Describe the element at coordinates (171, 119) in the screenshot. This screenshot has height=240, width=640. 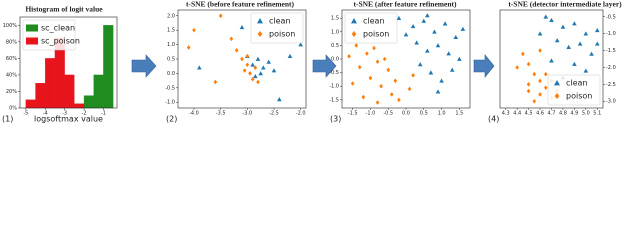
I see `panel-label: (2)` at that location.